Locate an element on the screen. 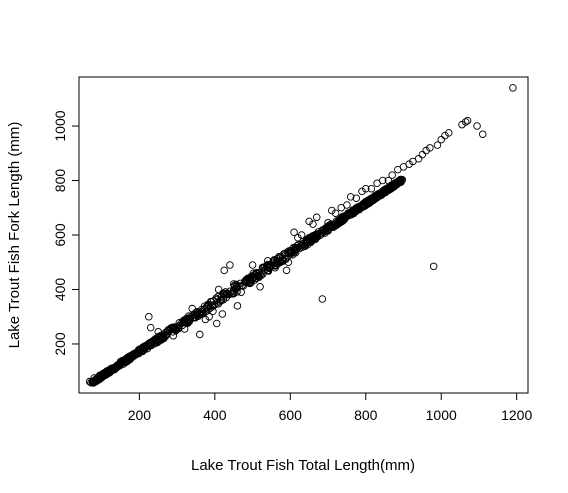 The width and height of the screenshot is (568, 493). y-axis: 200 400 600 800 1000 is located at coordinates (65, 233).